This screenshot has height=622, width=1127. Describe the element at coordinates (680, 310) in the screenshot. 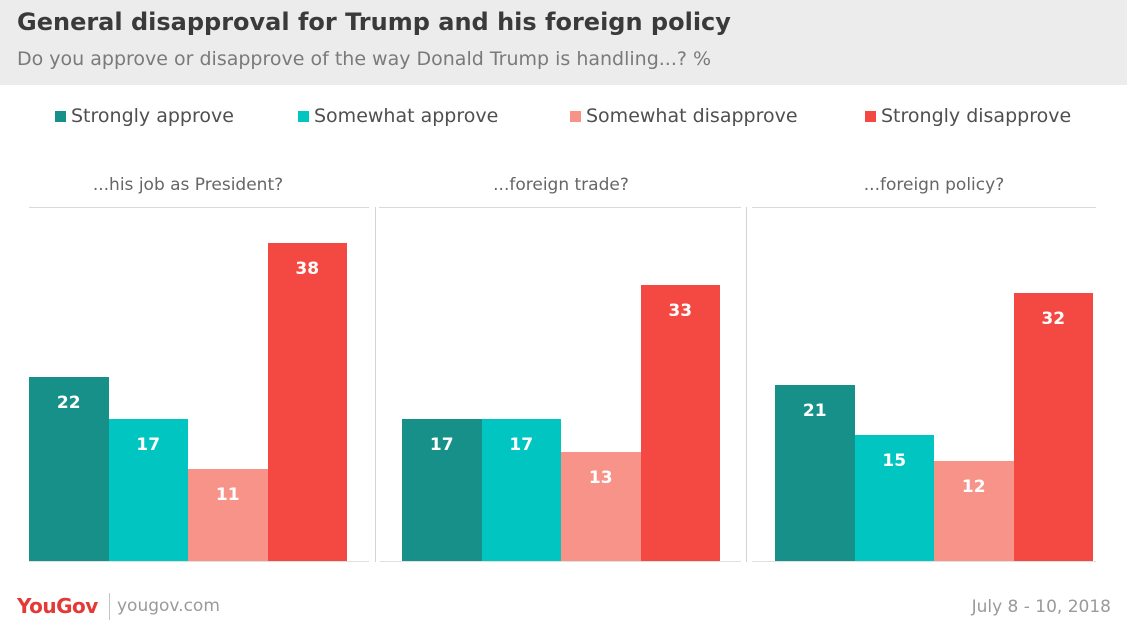

I see `bar-value-label: 33` at that location.